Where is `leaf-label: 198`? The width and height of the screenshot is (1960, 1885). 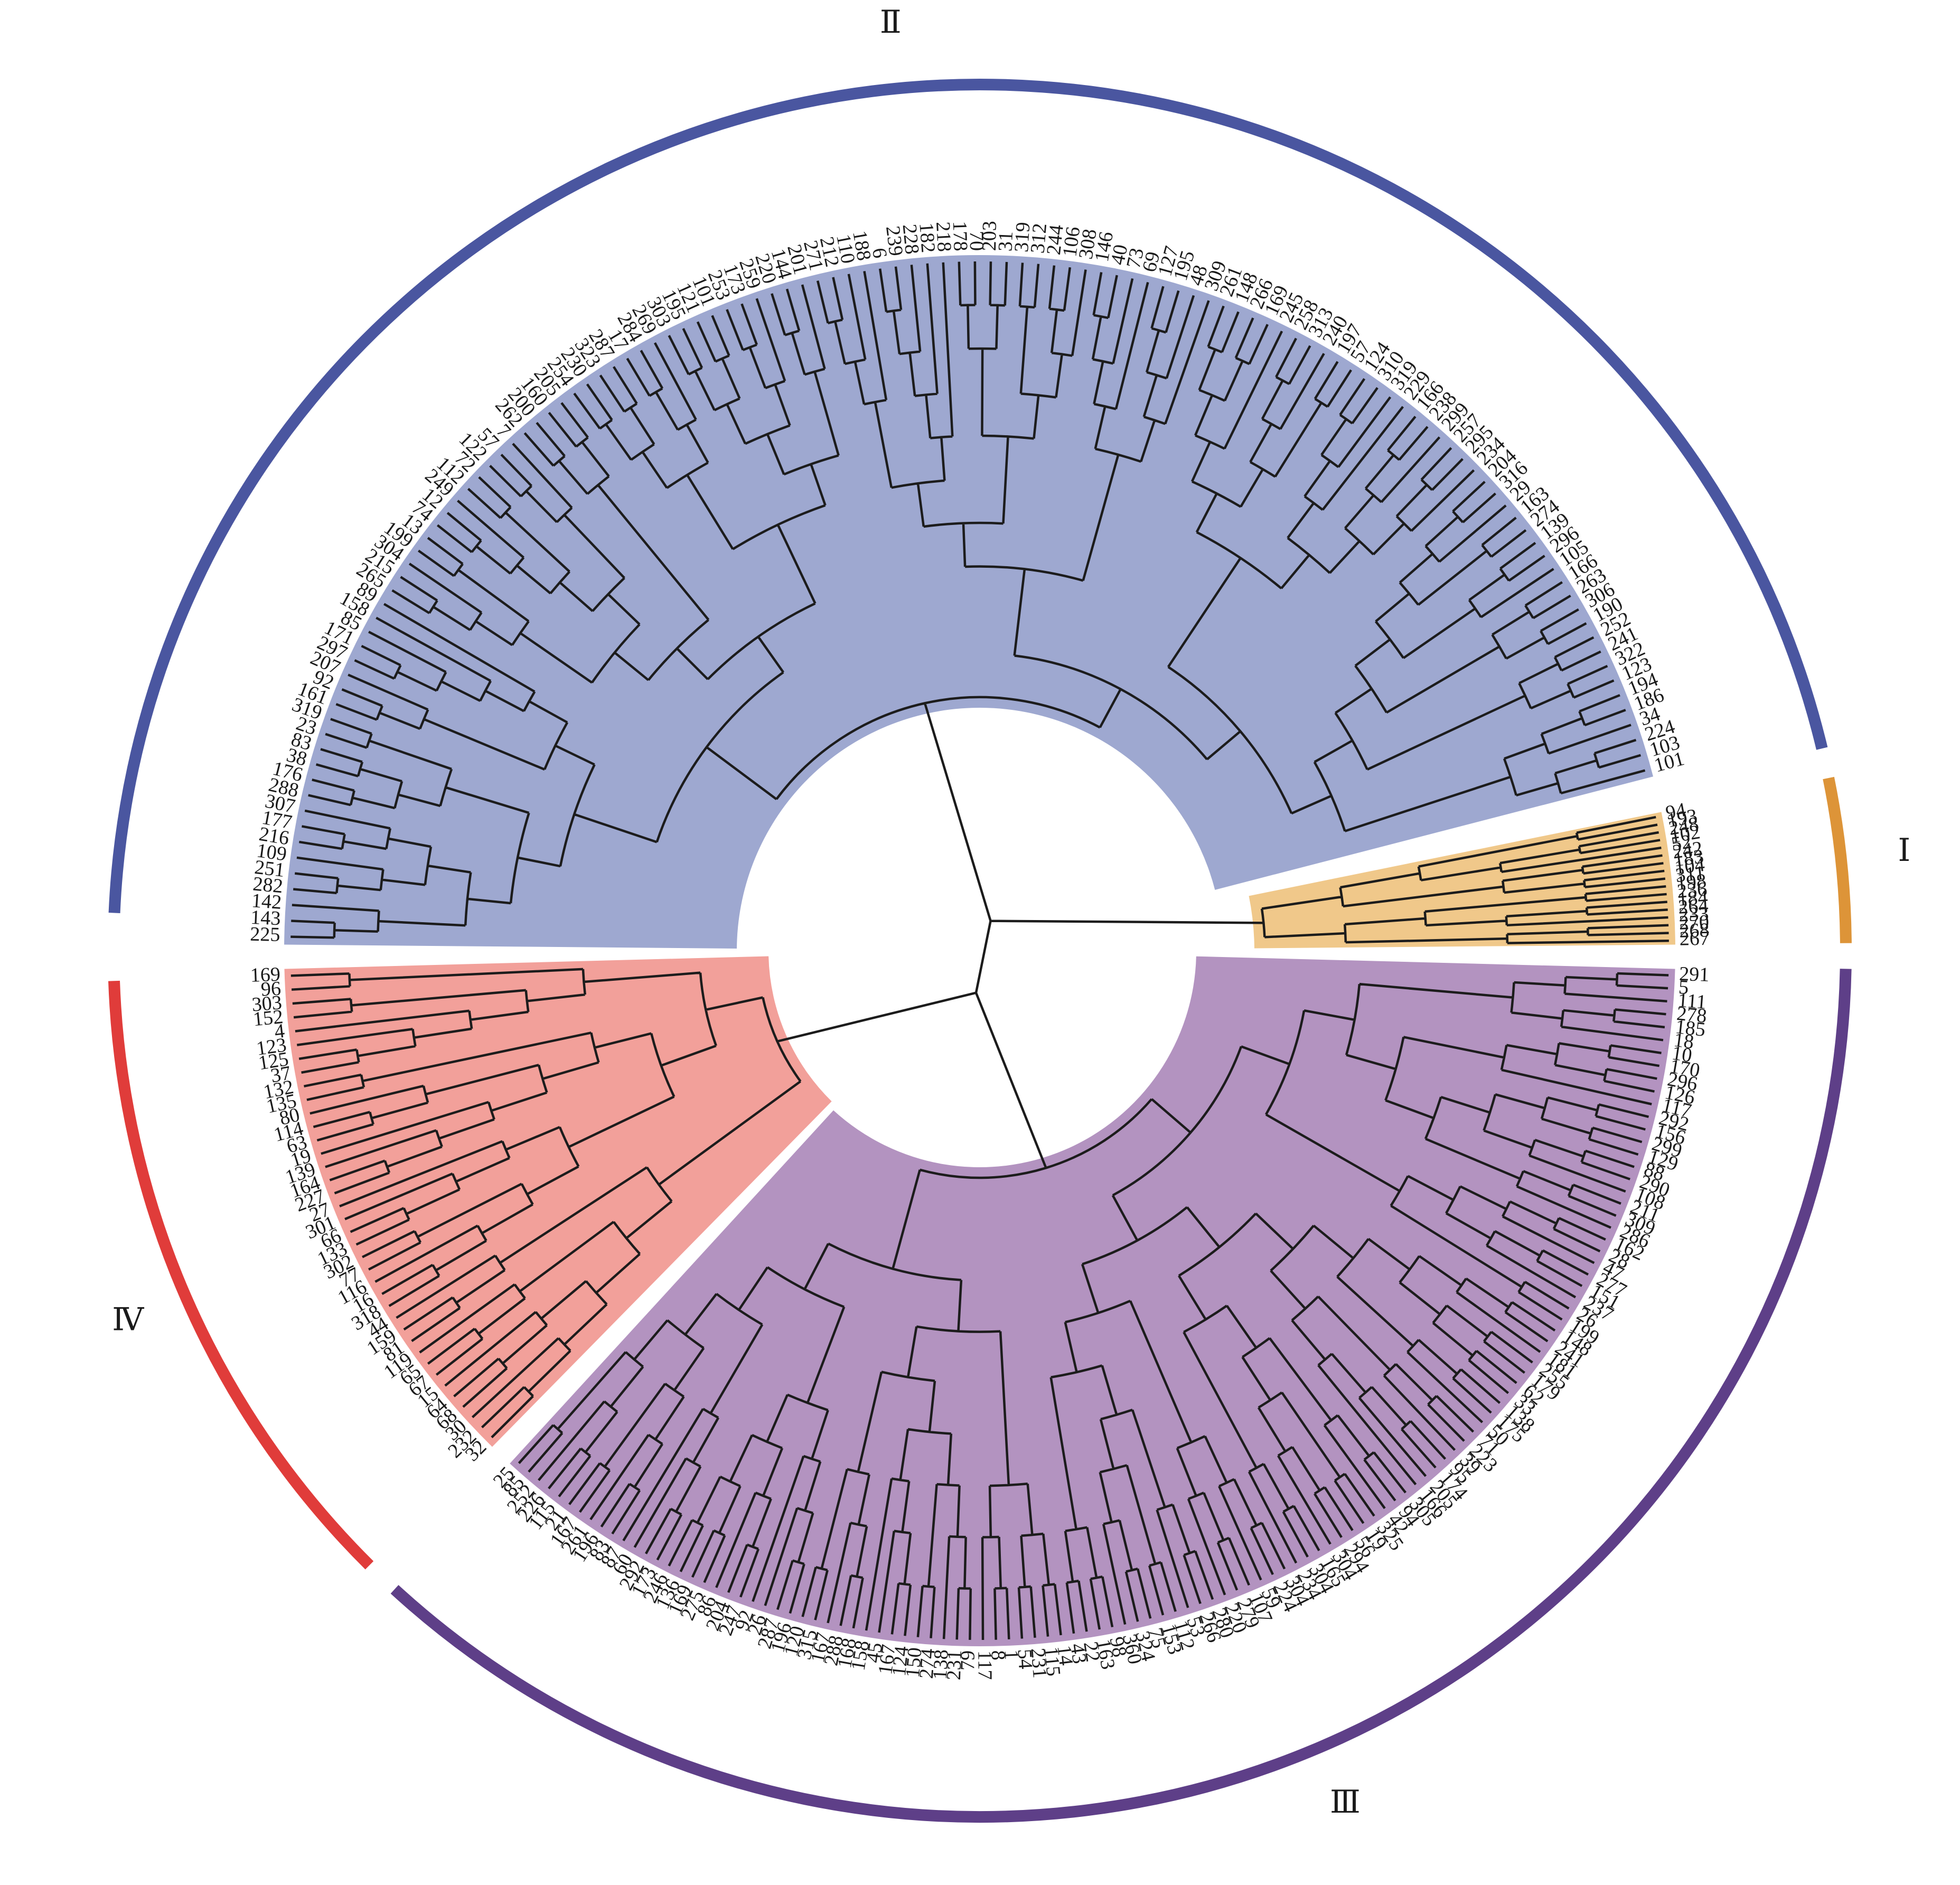 leaf-label: 198 is located at coordinates (1692, 882).